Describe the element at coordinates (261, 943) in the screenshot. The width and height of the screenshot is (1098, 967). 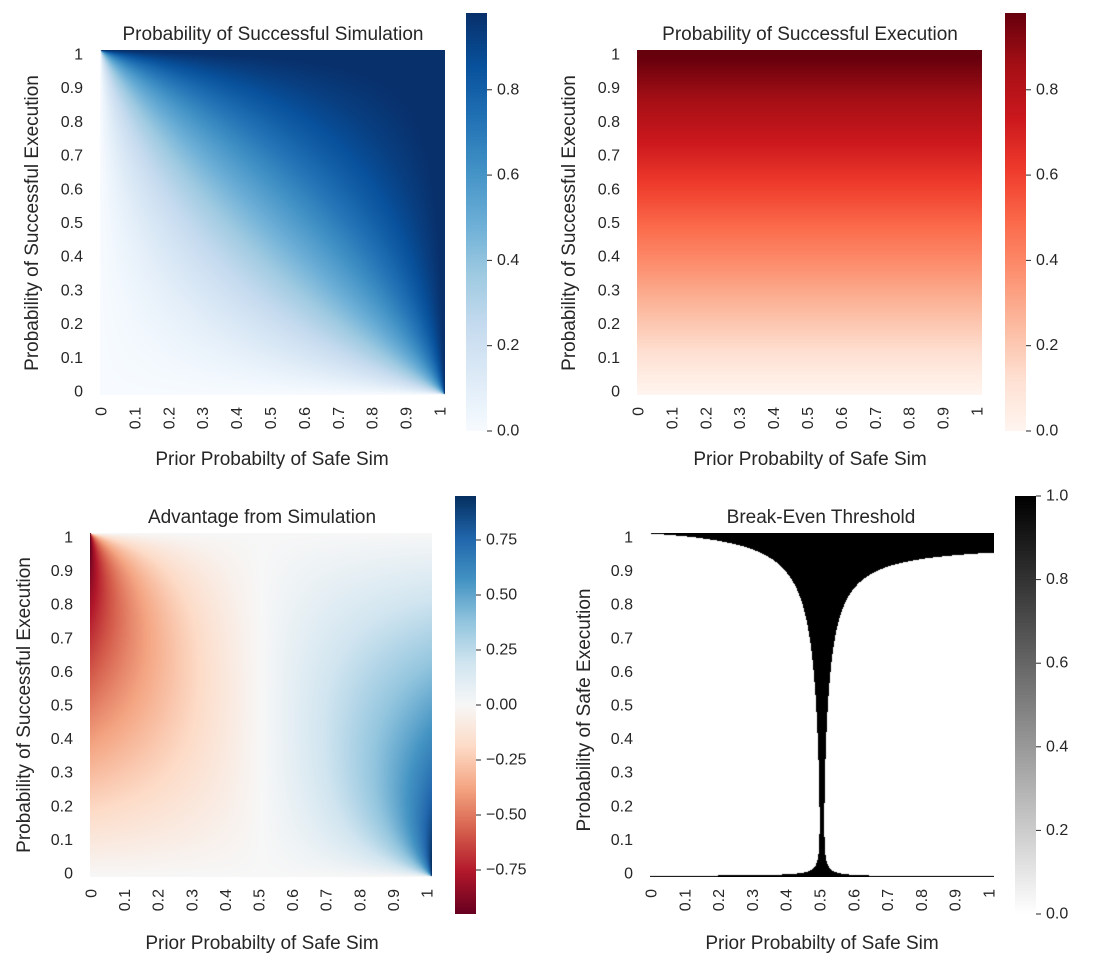
I see `panel3-x-label: Prior Probabilty of Safe Sim` at that location.